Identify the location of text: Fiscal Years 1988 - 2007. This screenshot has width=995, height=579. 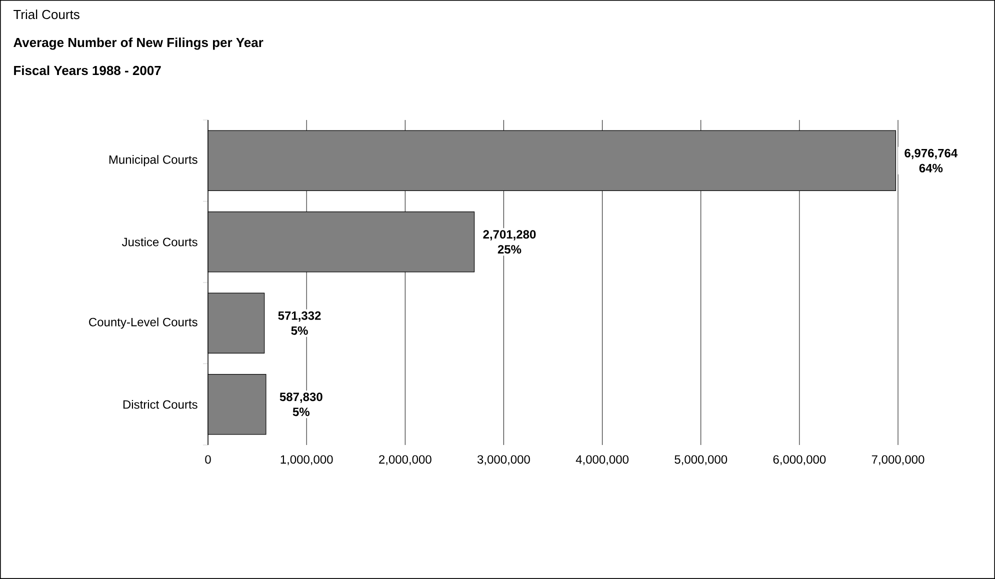
(87, 71).